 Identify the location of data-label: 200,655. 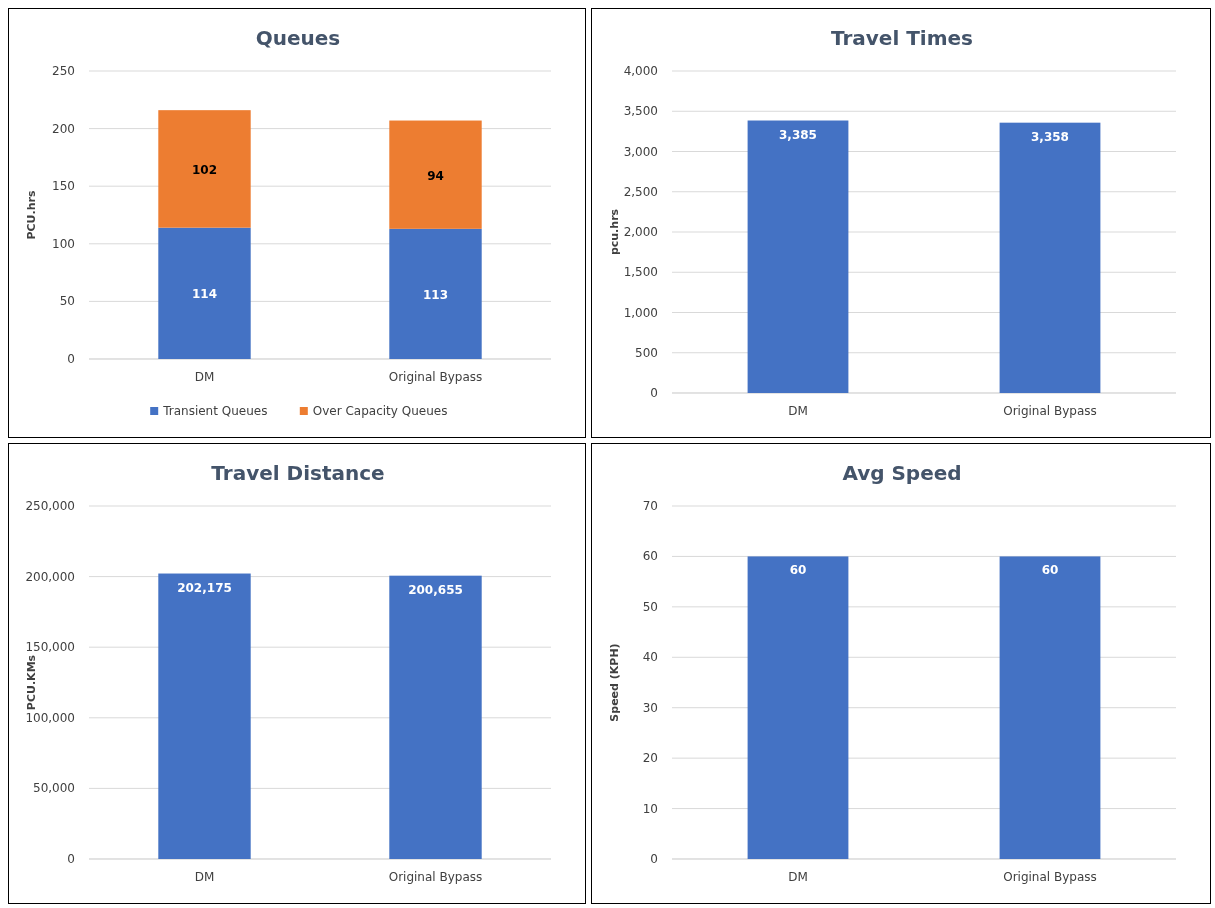
(435, 589).